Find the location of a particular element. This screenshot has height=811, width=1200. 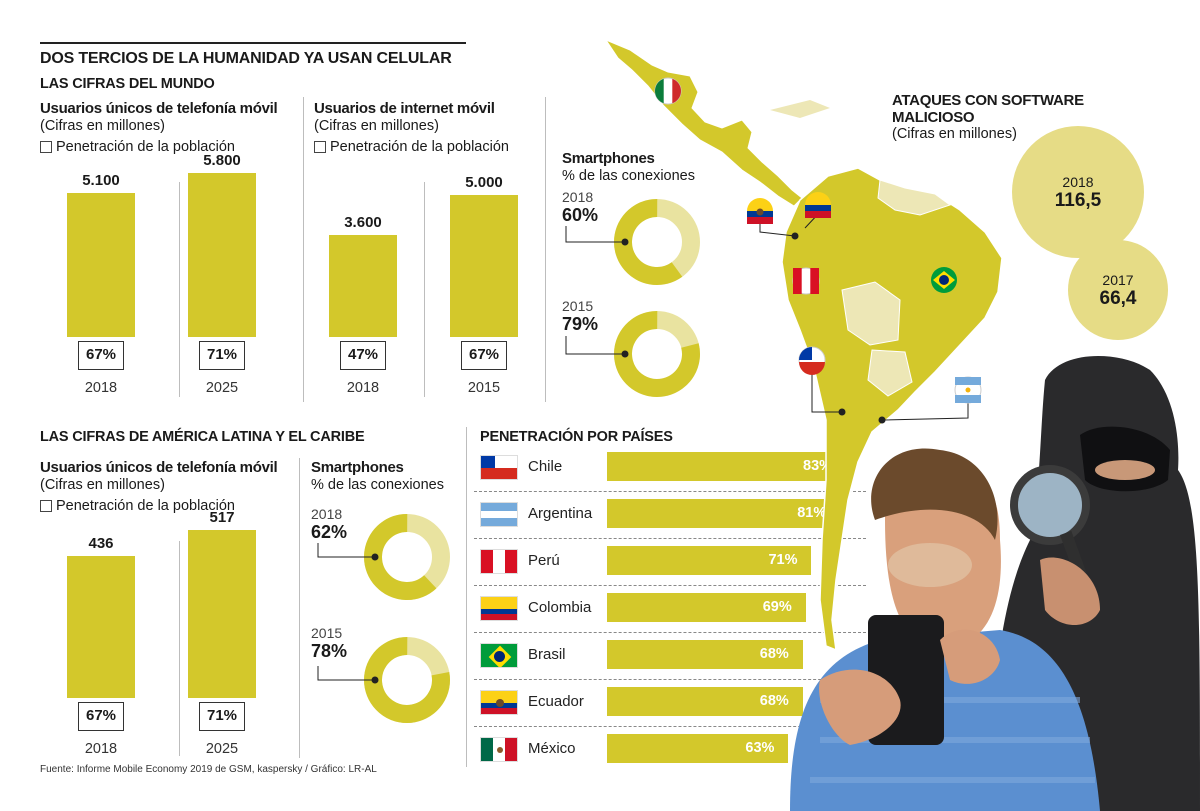

flag-colombia-icon is located at coordinates (499, 608).